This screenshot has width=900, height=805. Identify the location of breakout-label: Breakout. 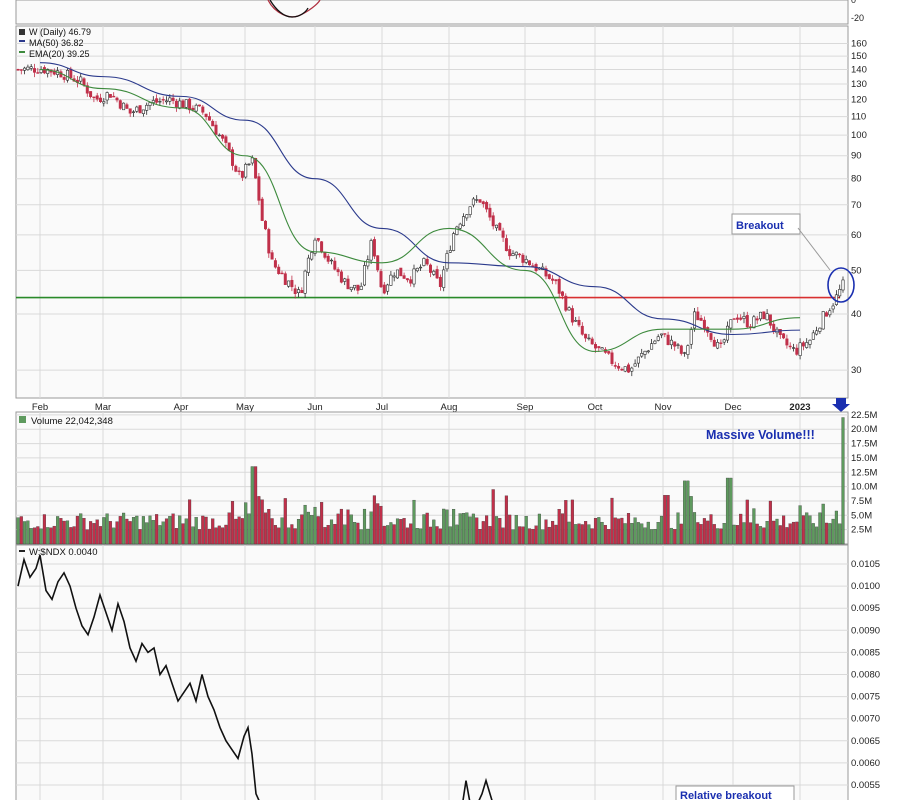
(760, 226).